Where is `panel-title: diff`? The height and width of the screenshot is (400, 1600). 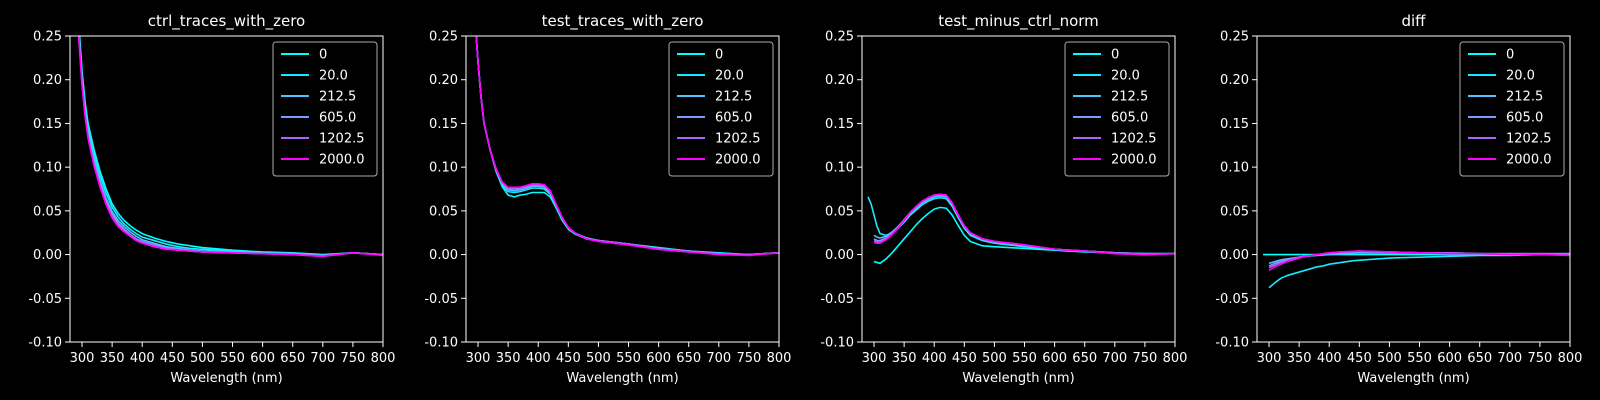 panel-title: diff is located at coordinates (1413, 21).